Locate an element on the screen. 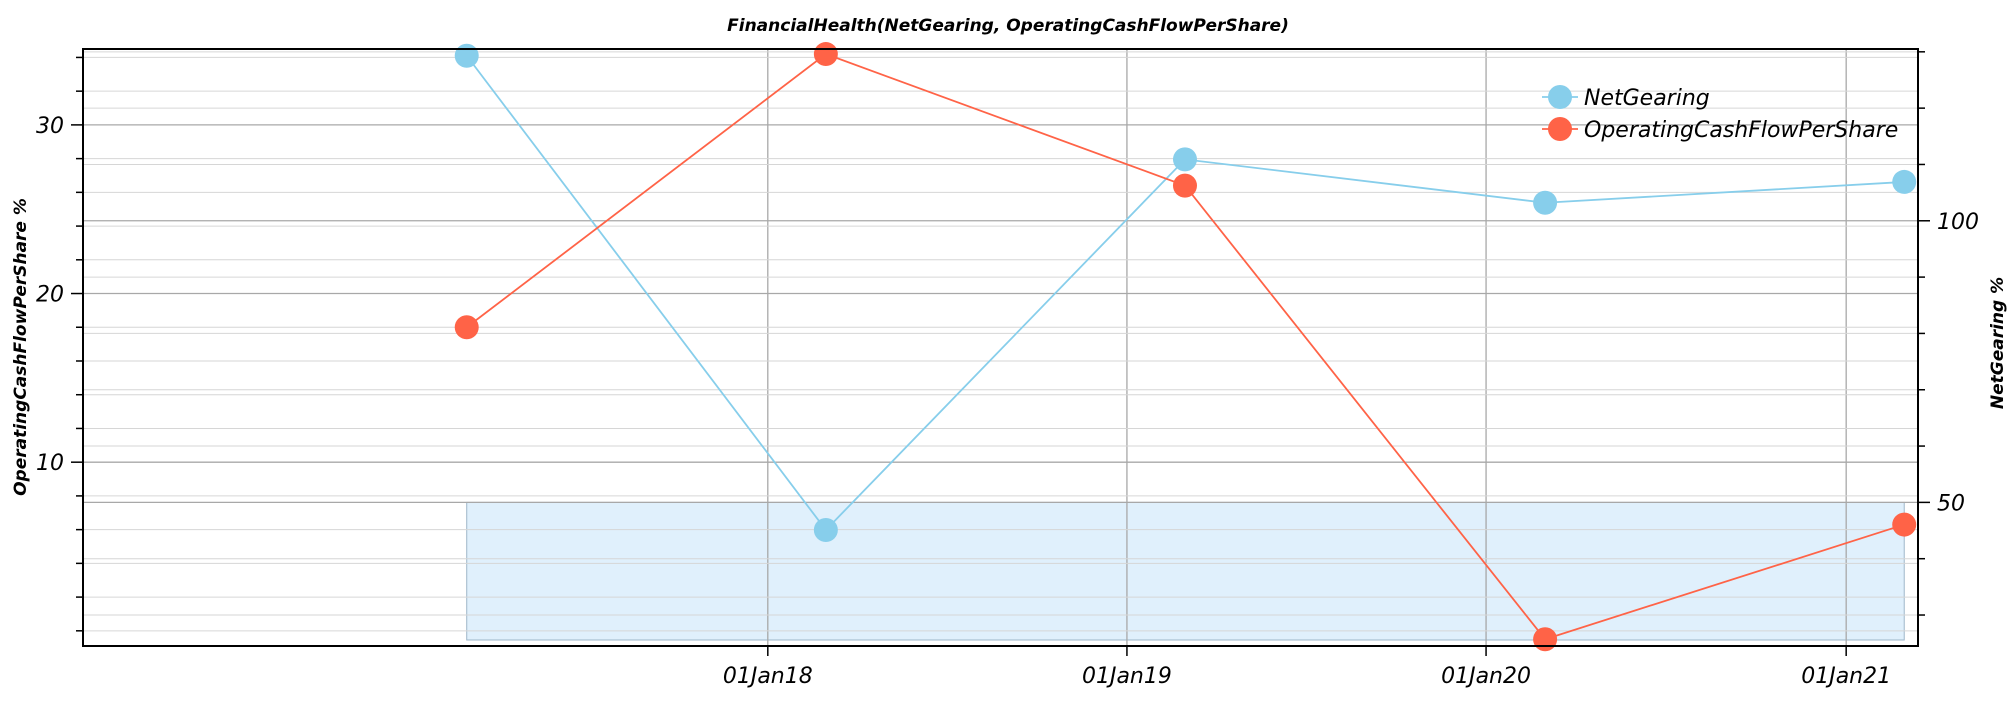  legend-label-operating-cash-flow-per-share: OperatingCashFlowPerShare is located at coordinates (1741, 130).